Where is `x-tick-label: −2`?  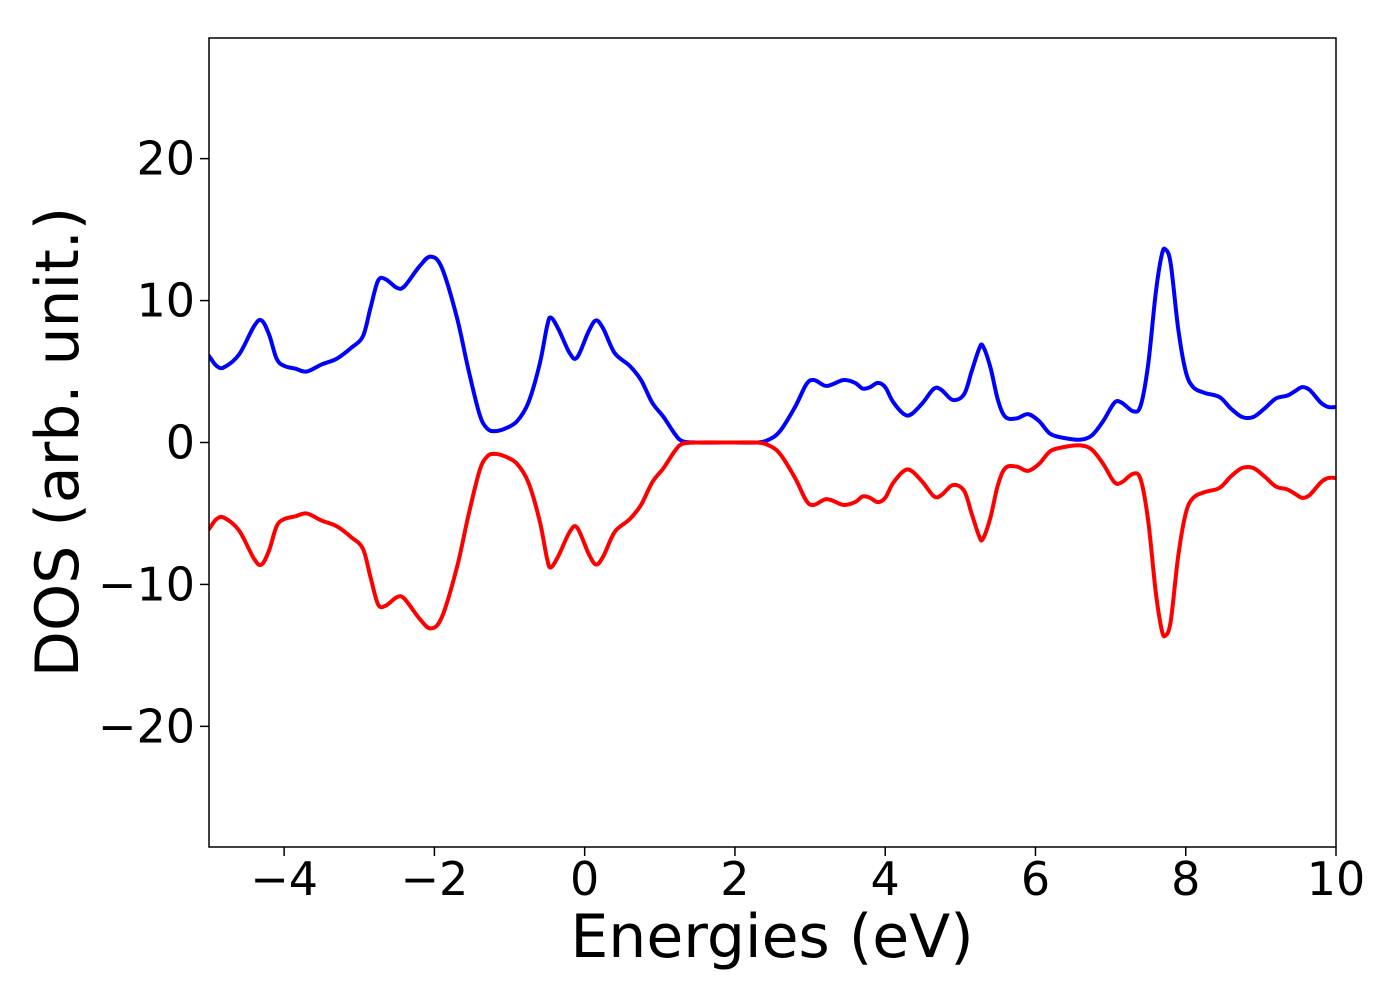 x-tick-label: −2 is located at coordinates (434, 879).